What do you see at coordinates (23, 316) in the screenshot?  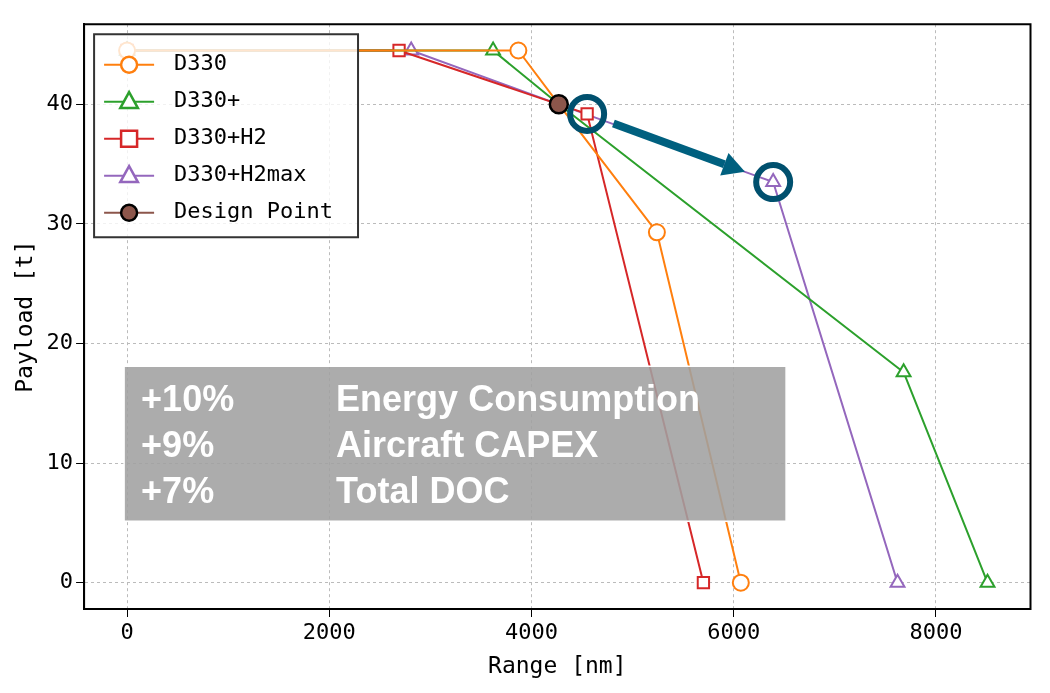 I see `y-axis-title: Payload [t]` at bounding box center [23, 316].